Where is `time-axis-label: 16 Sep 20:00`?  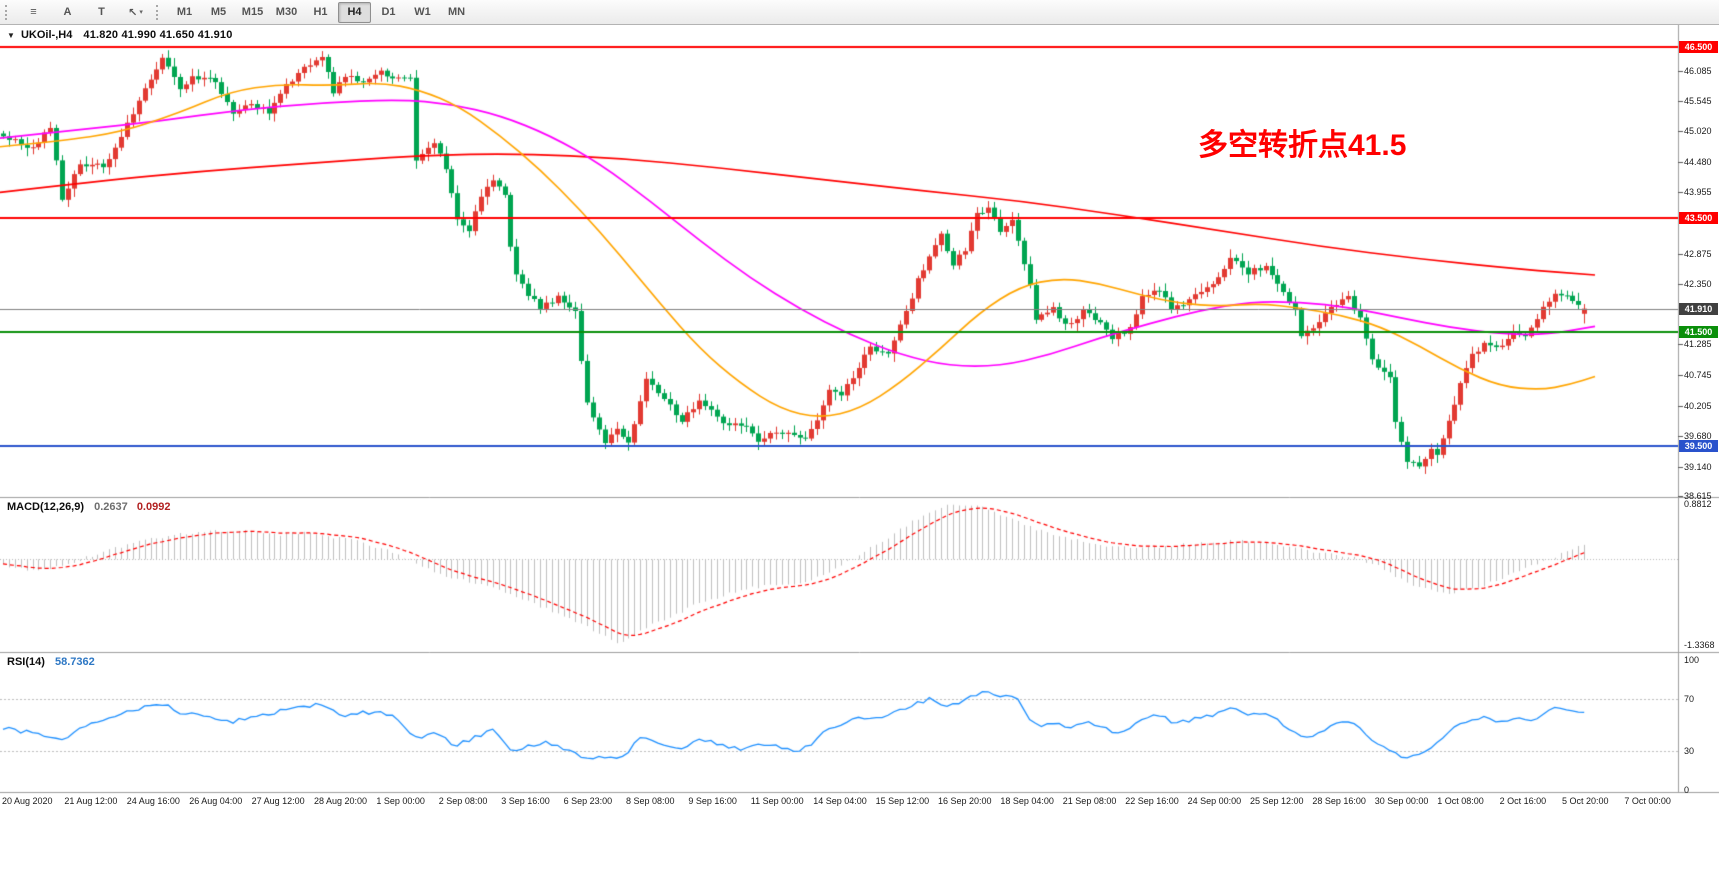 time-axis-label: 16 Sep 20:00 is located at coordinates (965, 801).